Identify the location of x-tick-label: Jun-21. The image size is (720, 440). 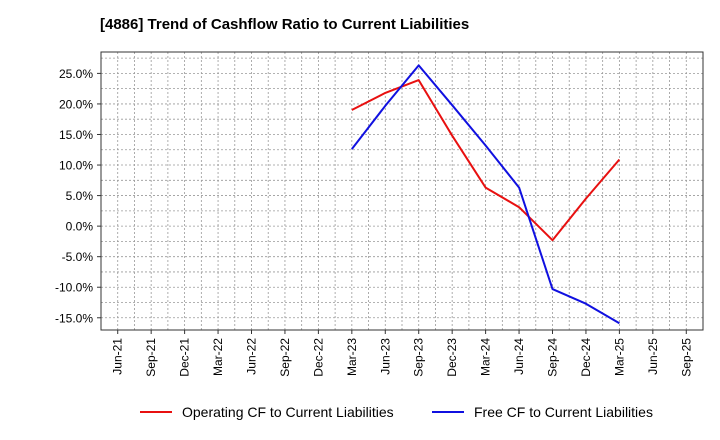
(118, 356).